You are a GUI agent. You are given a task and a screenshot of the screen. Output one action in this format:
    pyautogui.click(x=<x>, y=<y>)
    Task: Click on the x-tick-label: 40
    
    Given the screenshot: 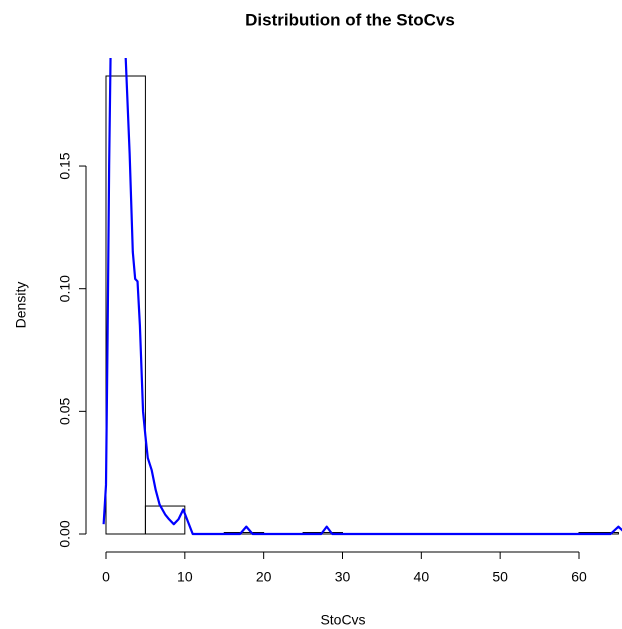 What is the action you would take?
    pyautogui.click(x=422, y=577)
    